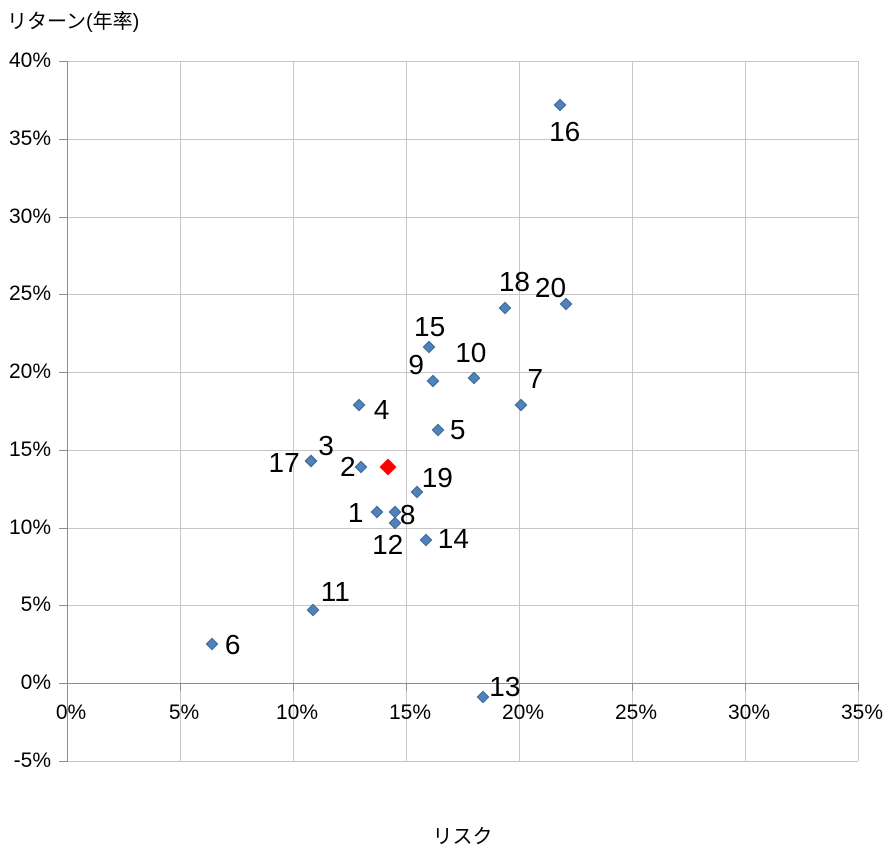  I want to click on y-tick-label: 15%, so click(29, 449).